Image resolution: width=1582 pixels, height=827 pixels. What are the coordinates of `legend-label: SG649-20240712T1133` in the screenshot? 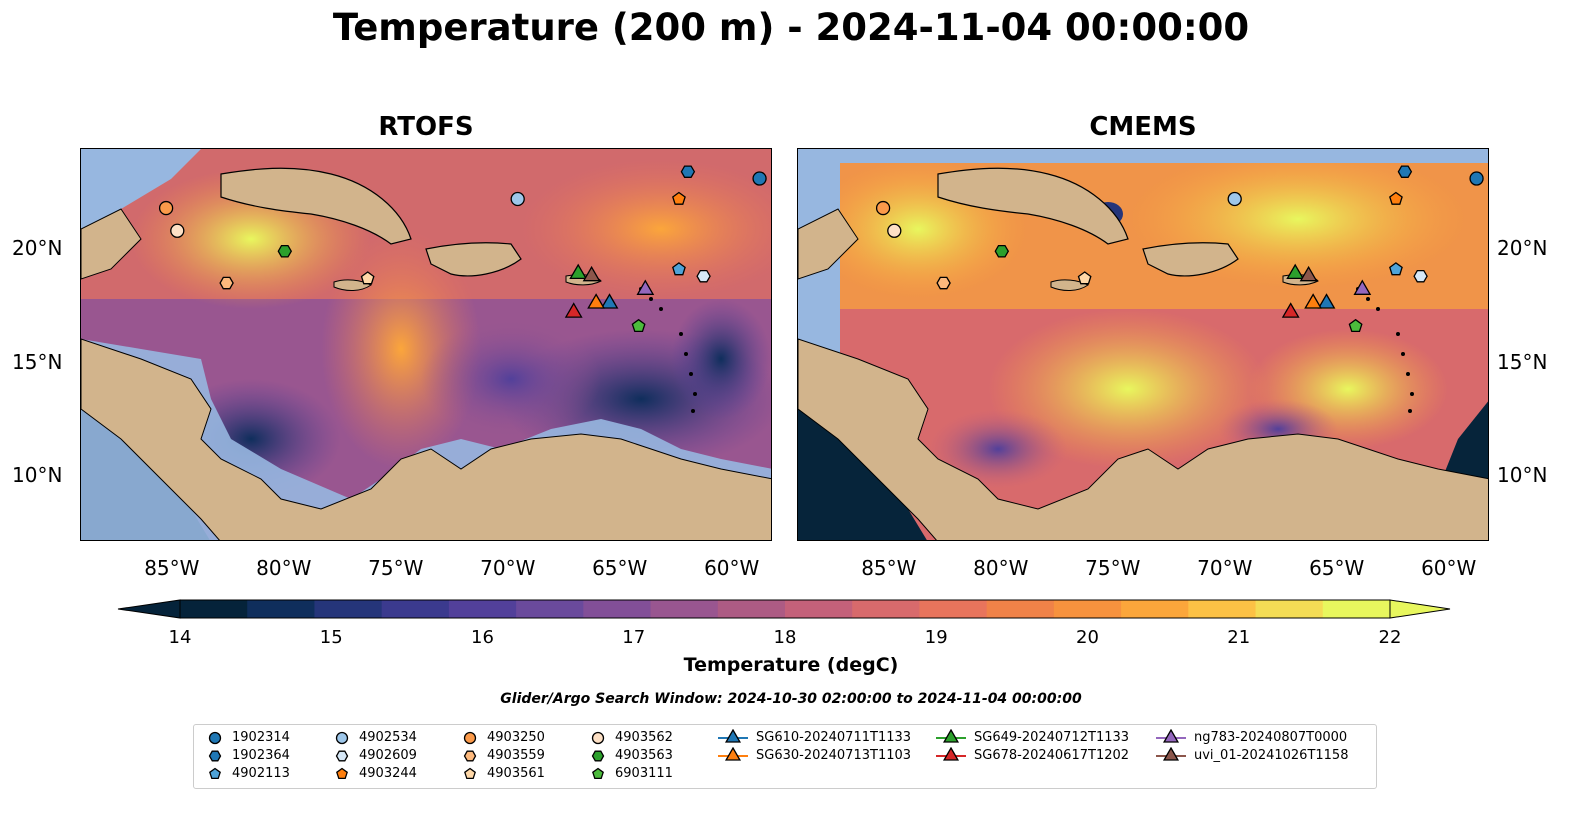 It's located at (1052, 737).